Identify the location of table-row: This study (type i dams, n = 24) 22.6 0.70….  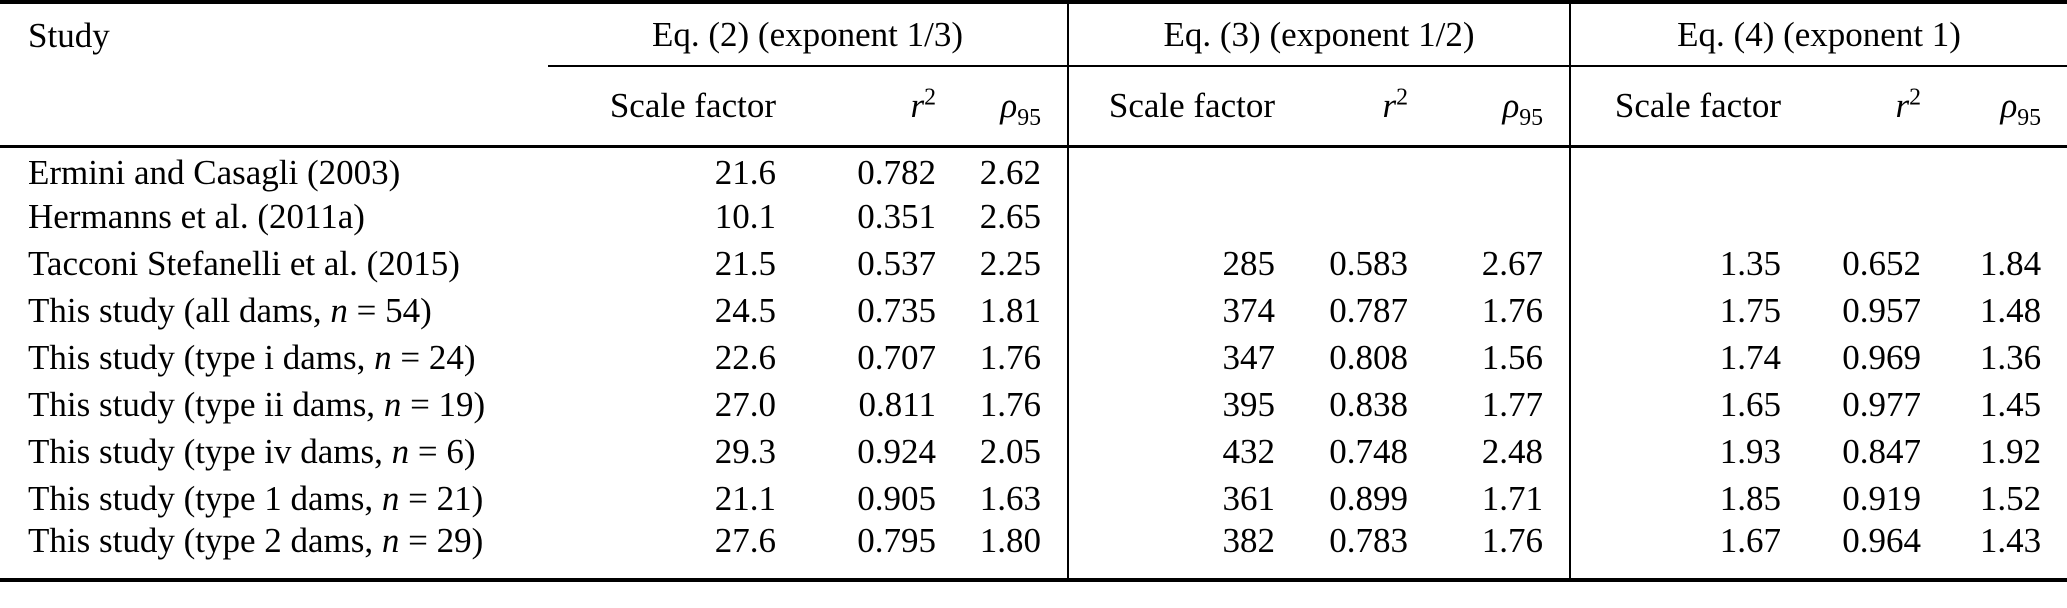
(1033, 357).